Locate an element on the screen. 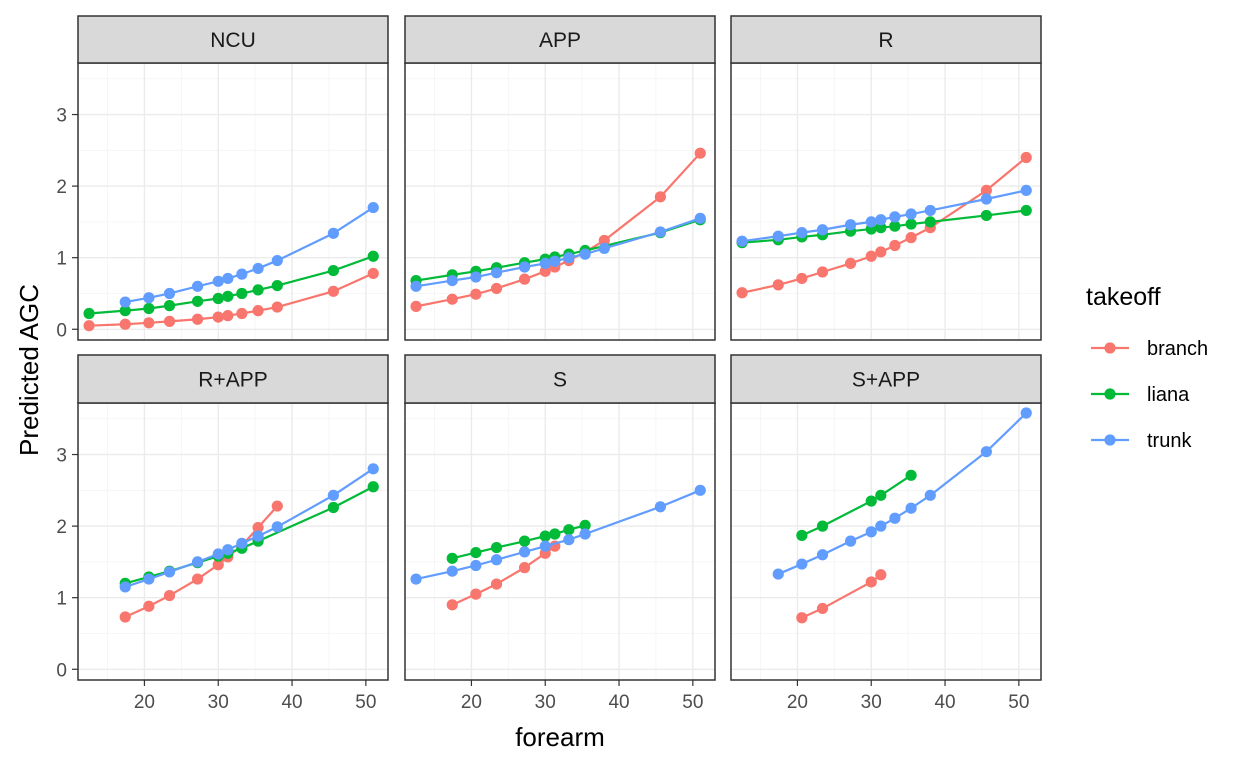 This screenshot has width=1248, height=768. x-tick-label: 40 is located at coordinates (291, 702).